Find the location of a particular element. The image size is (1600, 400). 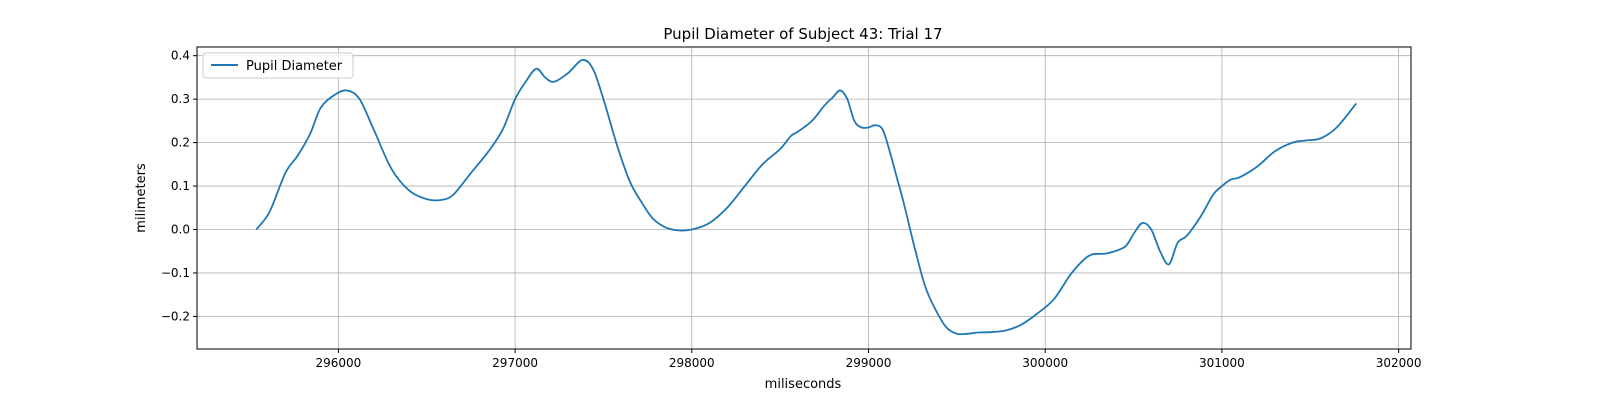

x-tick-label: 302000 is located at coordinates (1399, 363).